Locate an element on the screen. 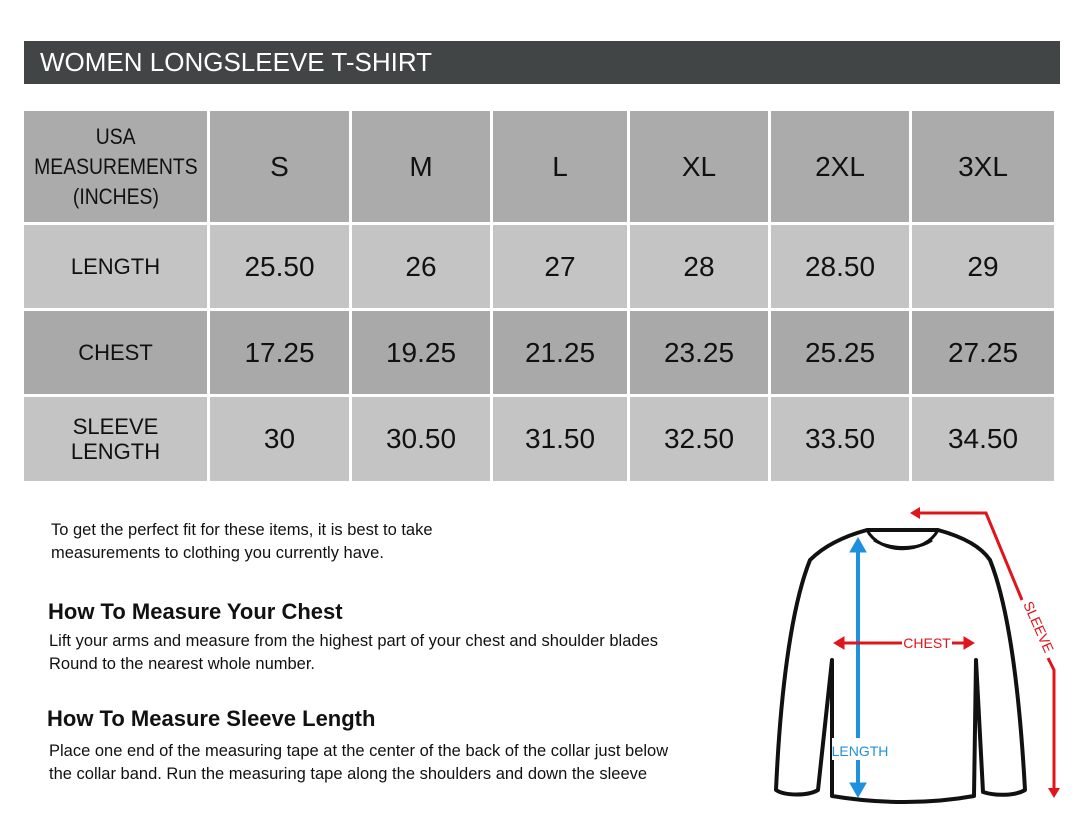  measurement-value: 17.25 is located at coordinates (279, 352).